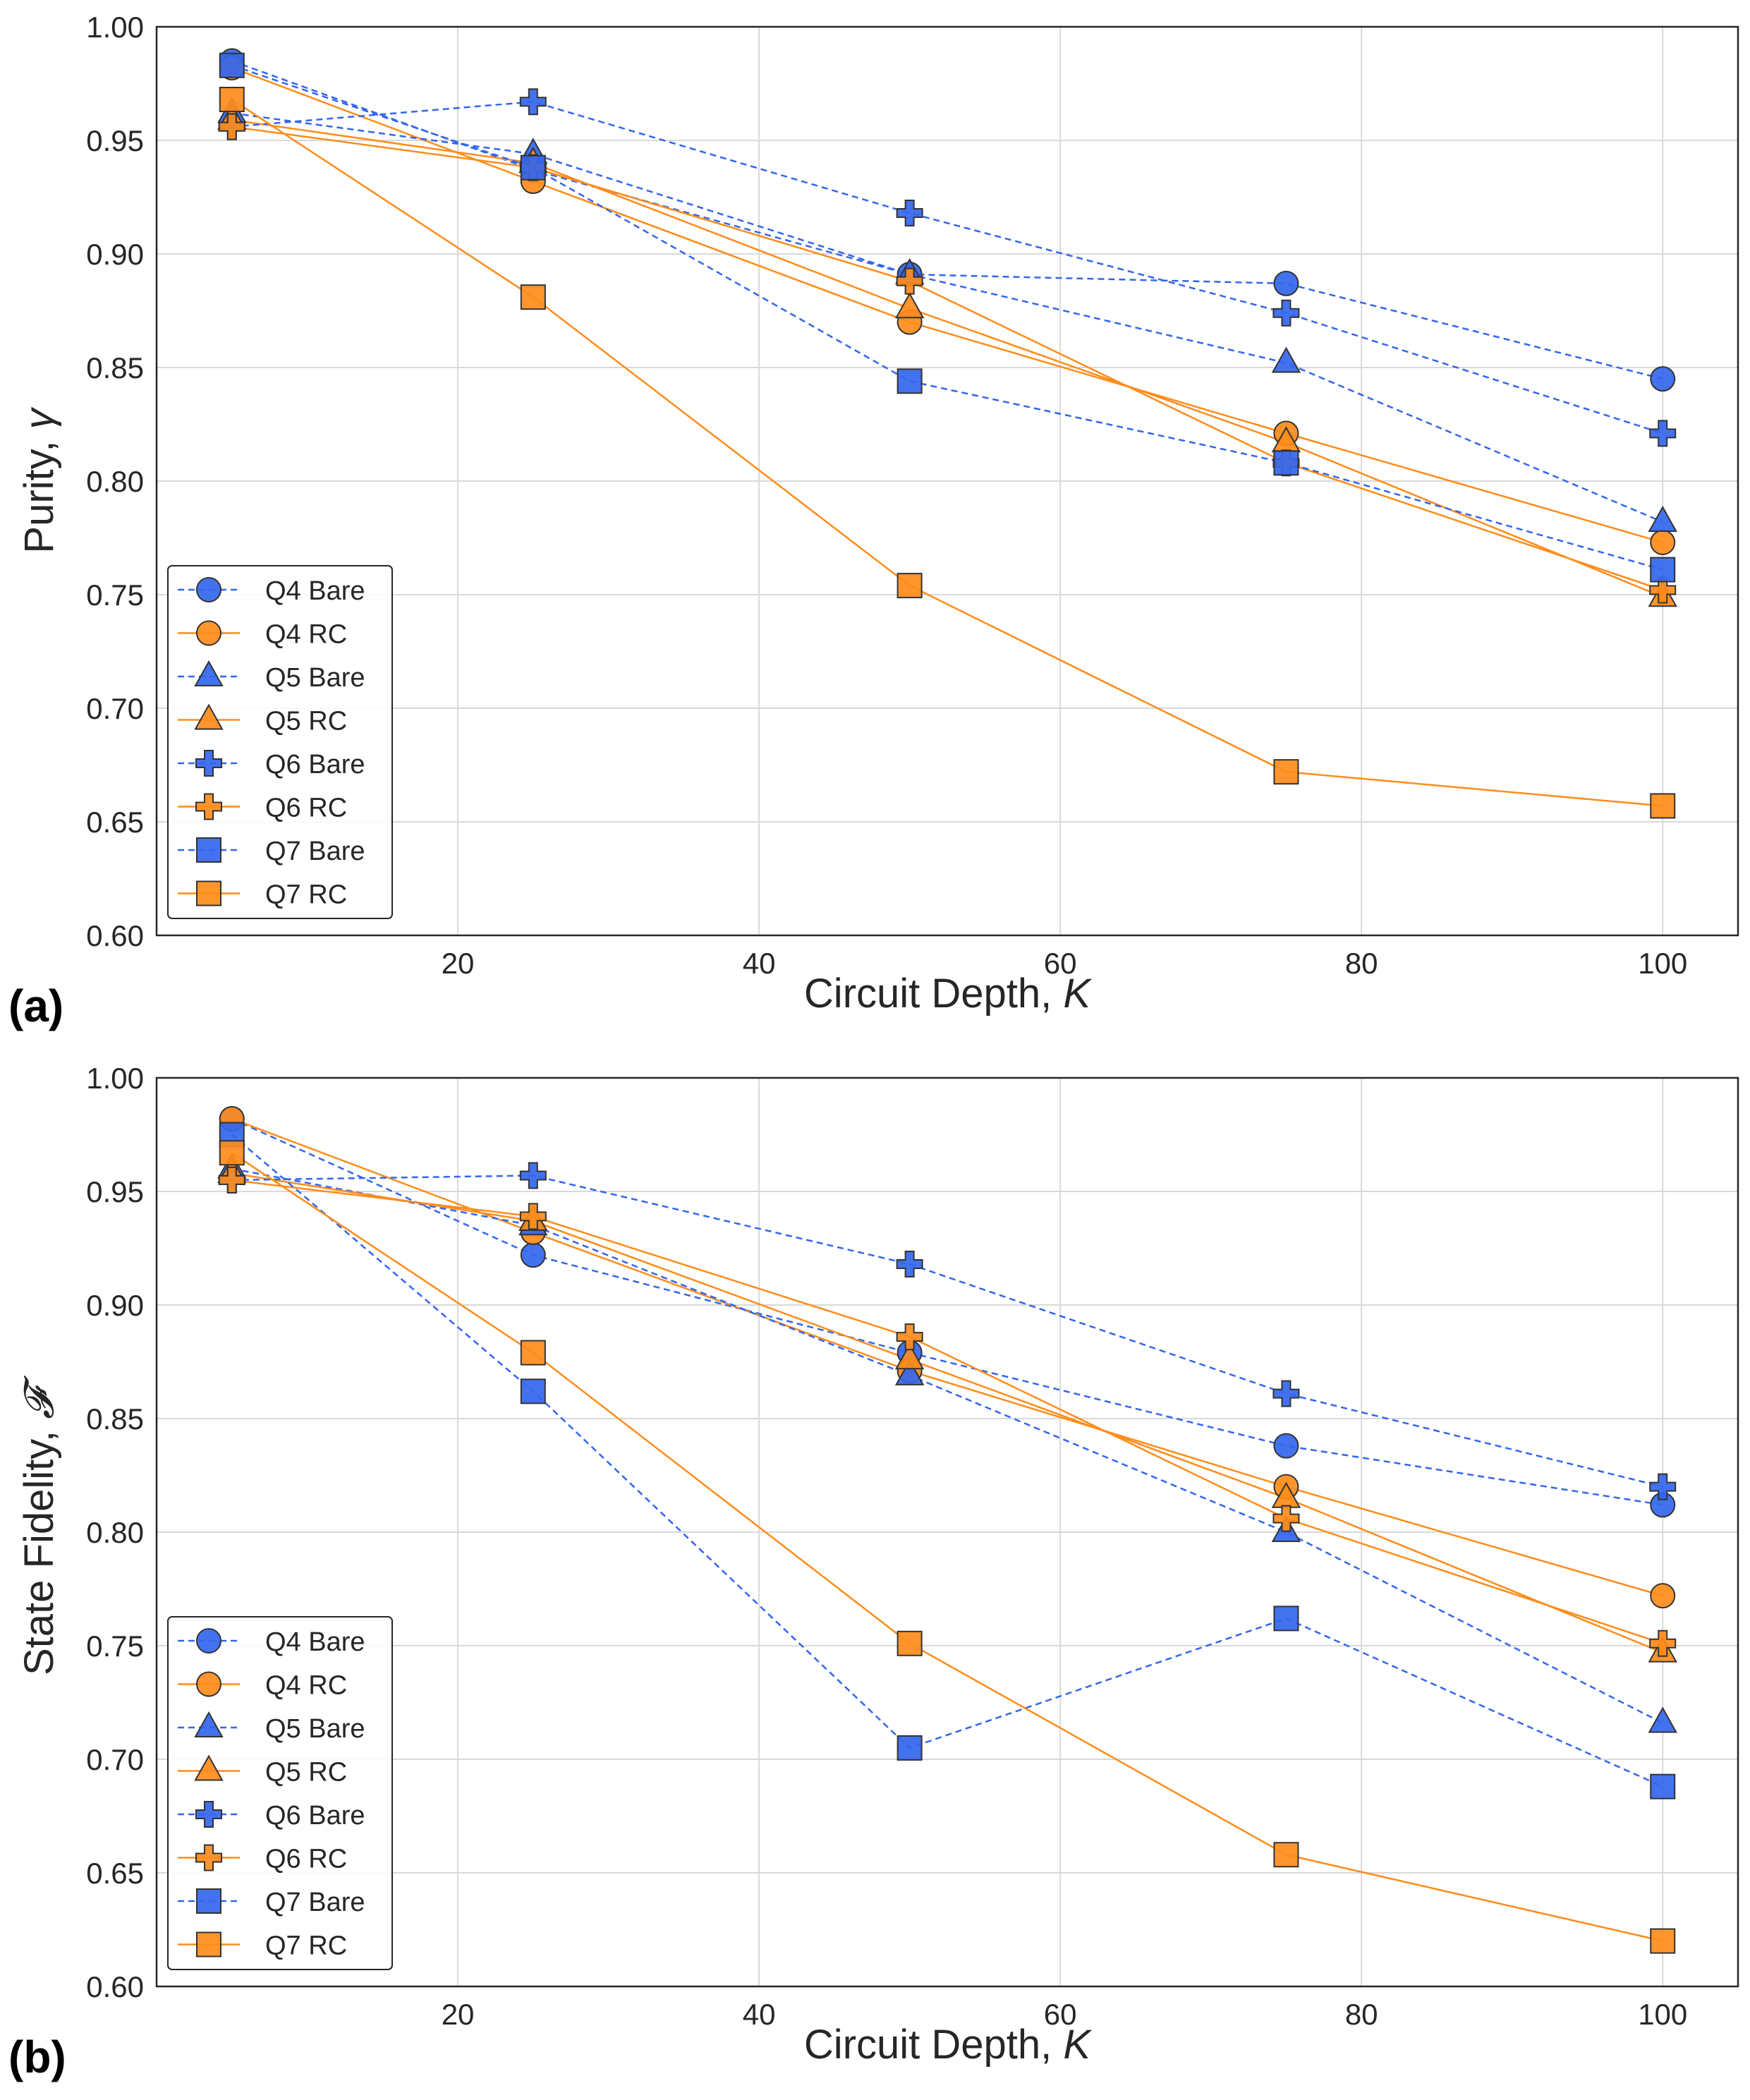  I want to click on y-tick-label: 0.70, so click(115, 1759).